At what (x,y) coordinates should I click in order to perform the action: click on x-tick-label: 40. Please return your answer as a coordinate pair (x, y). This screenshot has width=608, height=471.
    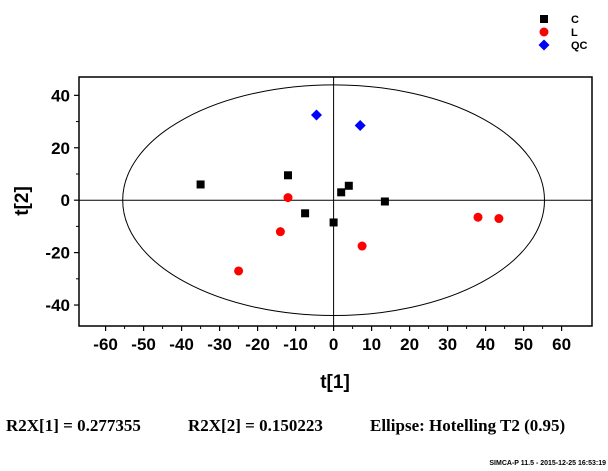
    Looking at the image, I should click on (485, 344).